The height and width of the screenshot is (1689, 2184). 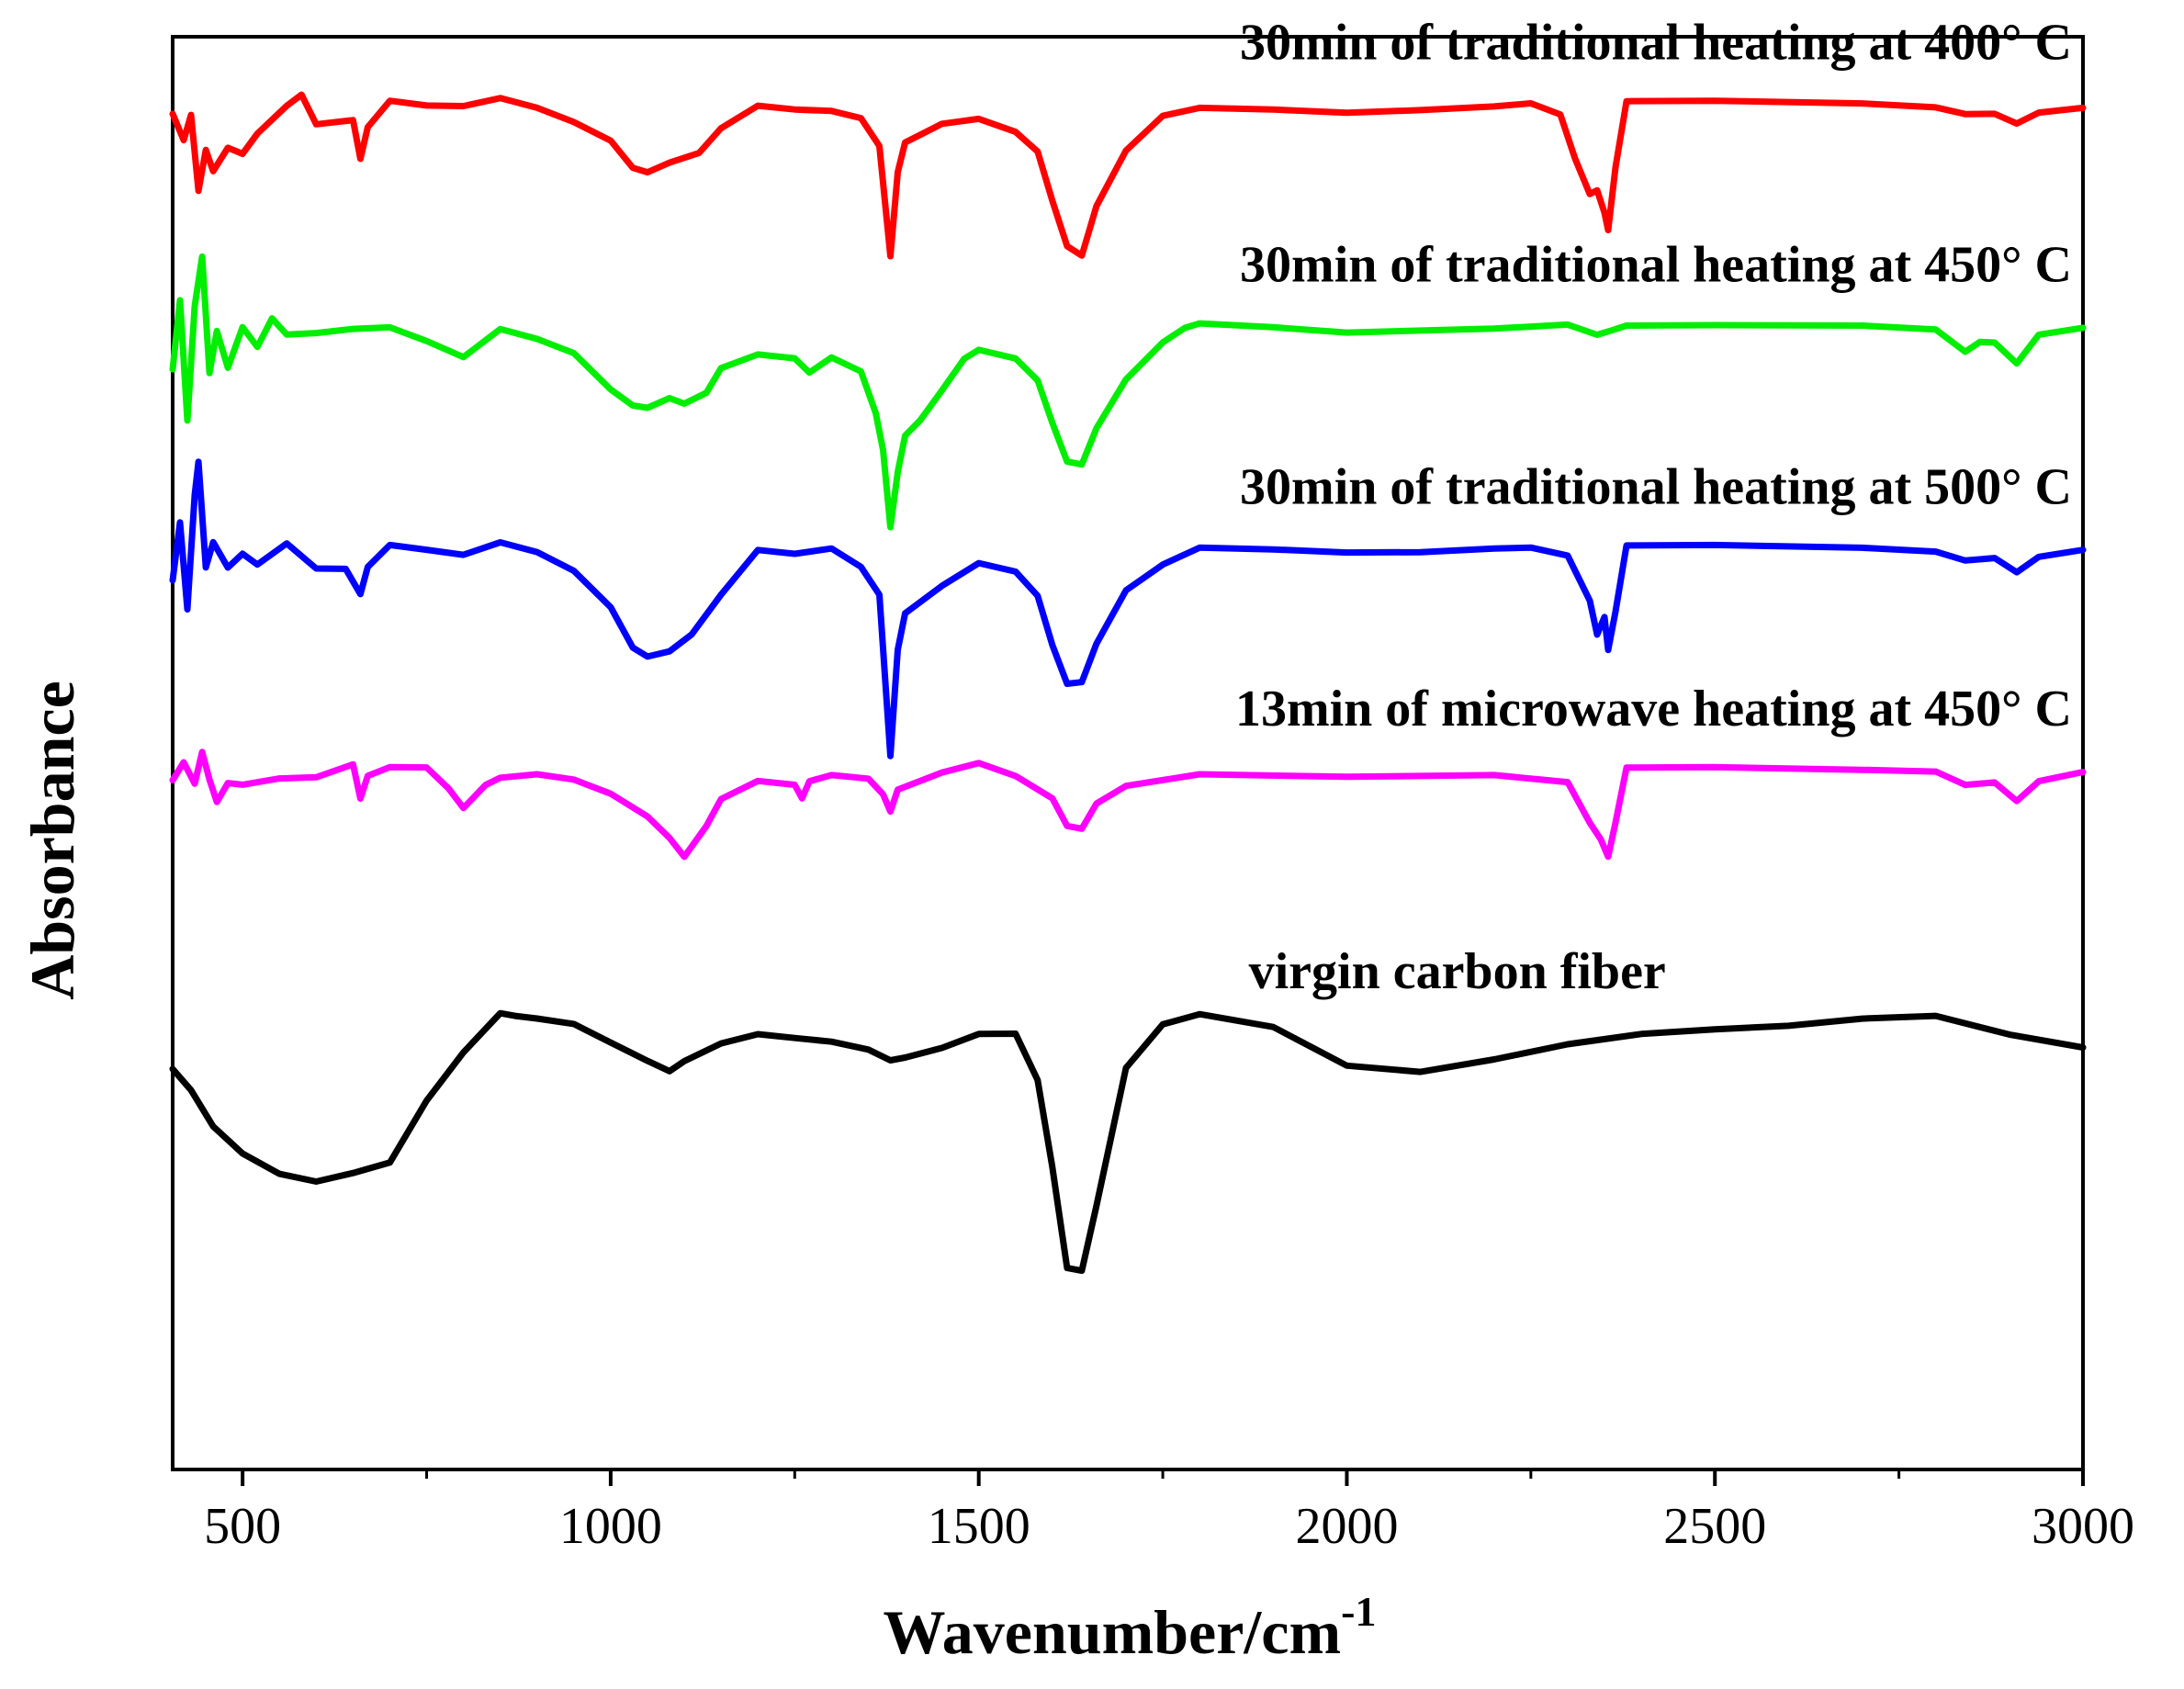 I want to click on x-tick-label-4: 2500, so click(x=1714, y=1527).